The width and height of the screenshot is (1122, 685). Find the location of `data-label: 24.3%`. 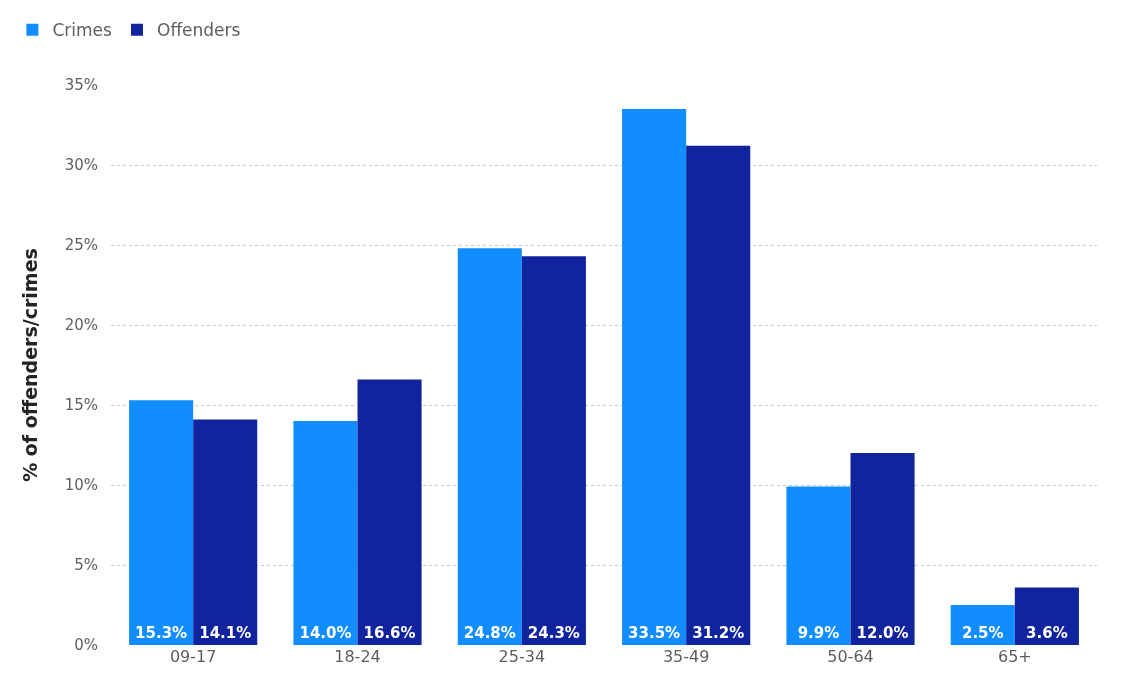

data-label: 24.3% is located at coordinates (553, 633).